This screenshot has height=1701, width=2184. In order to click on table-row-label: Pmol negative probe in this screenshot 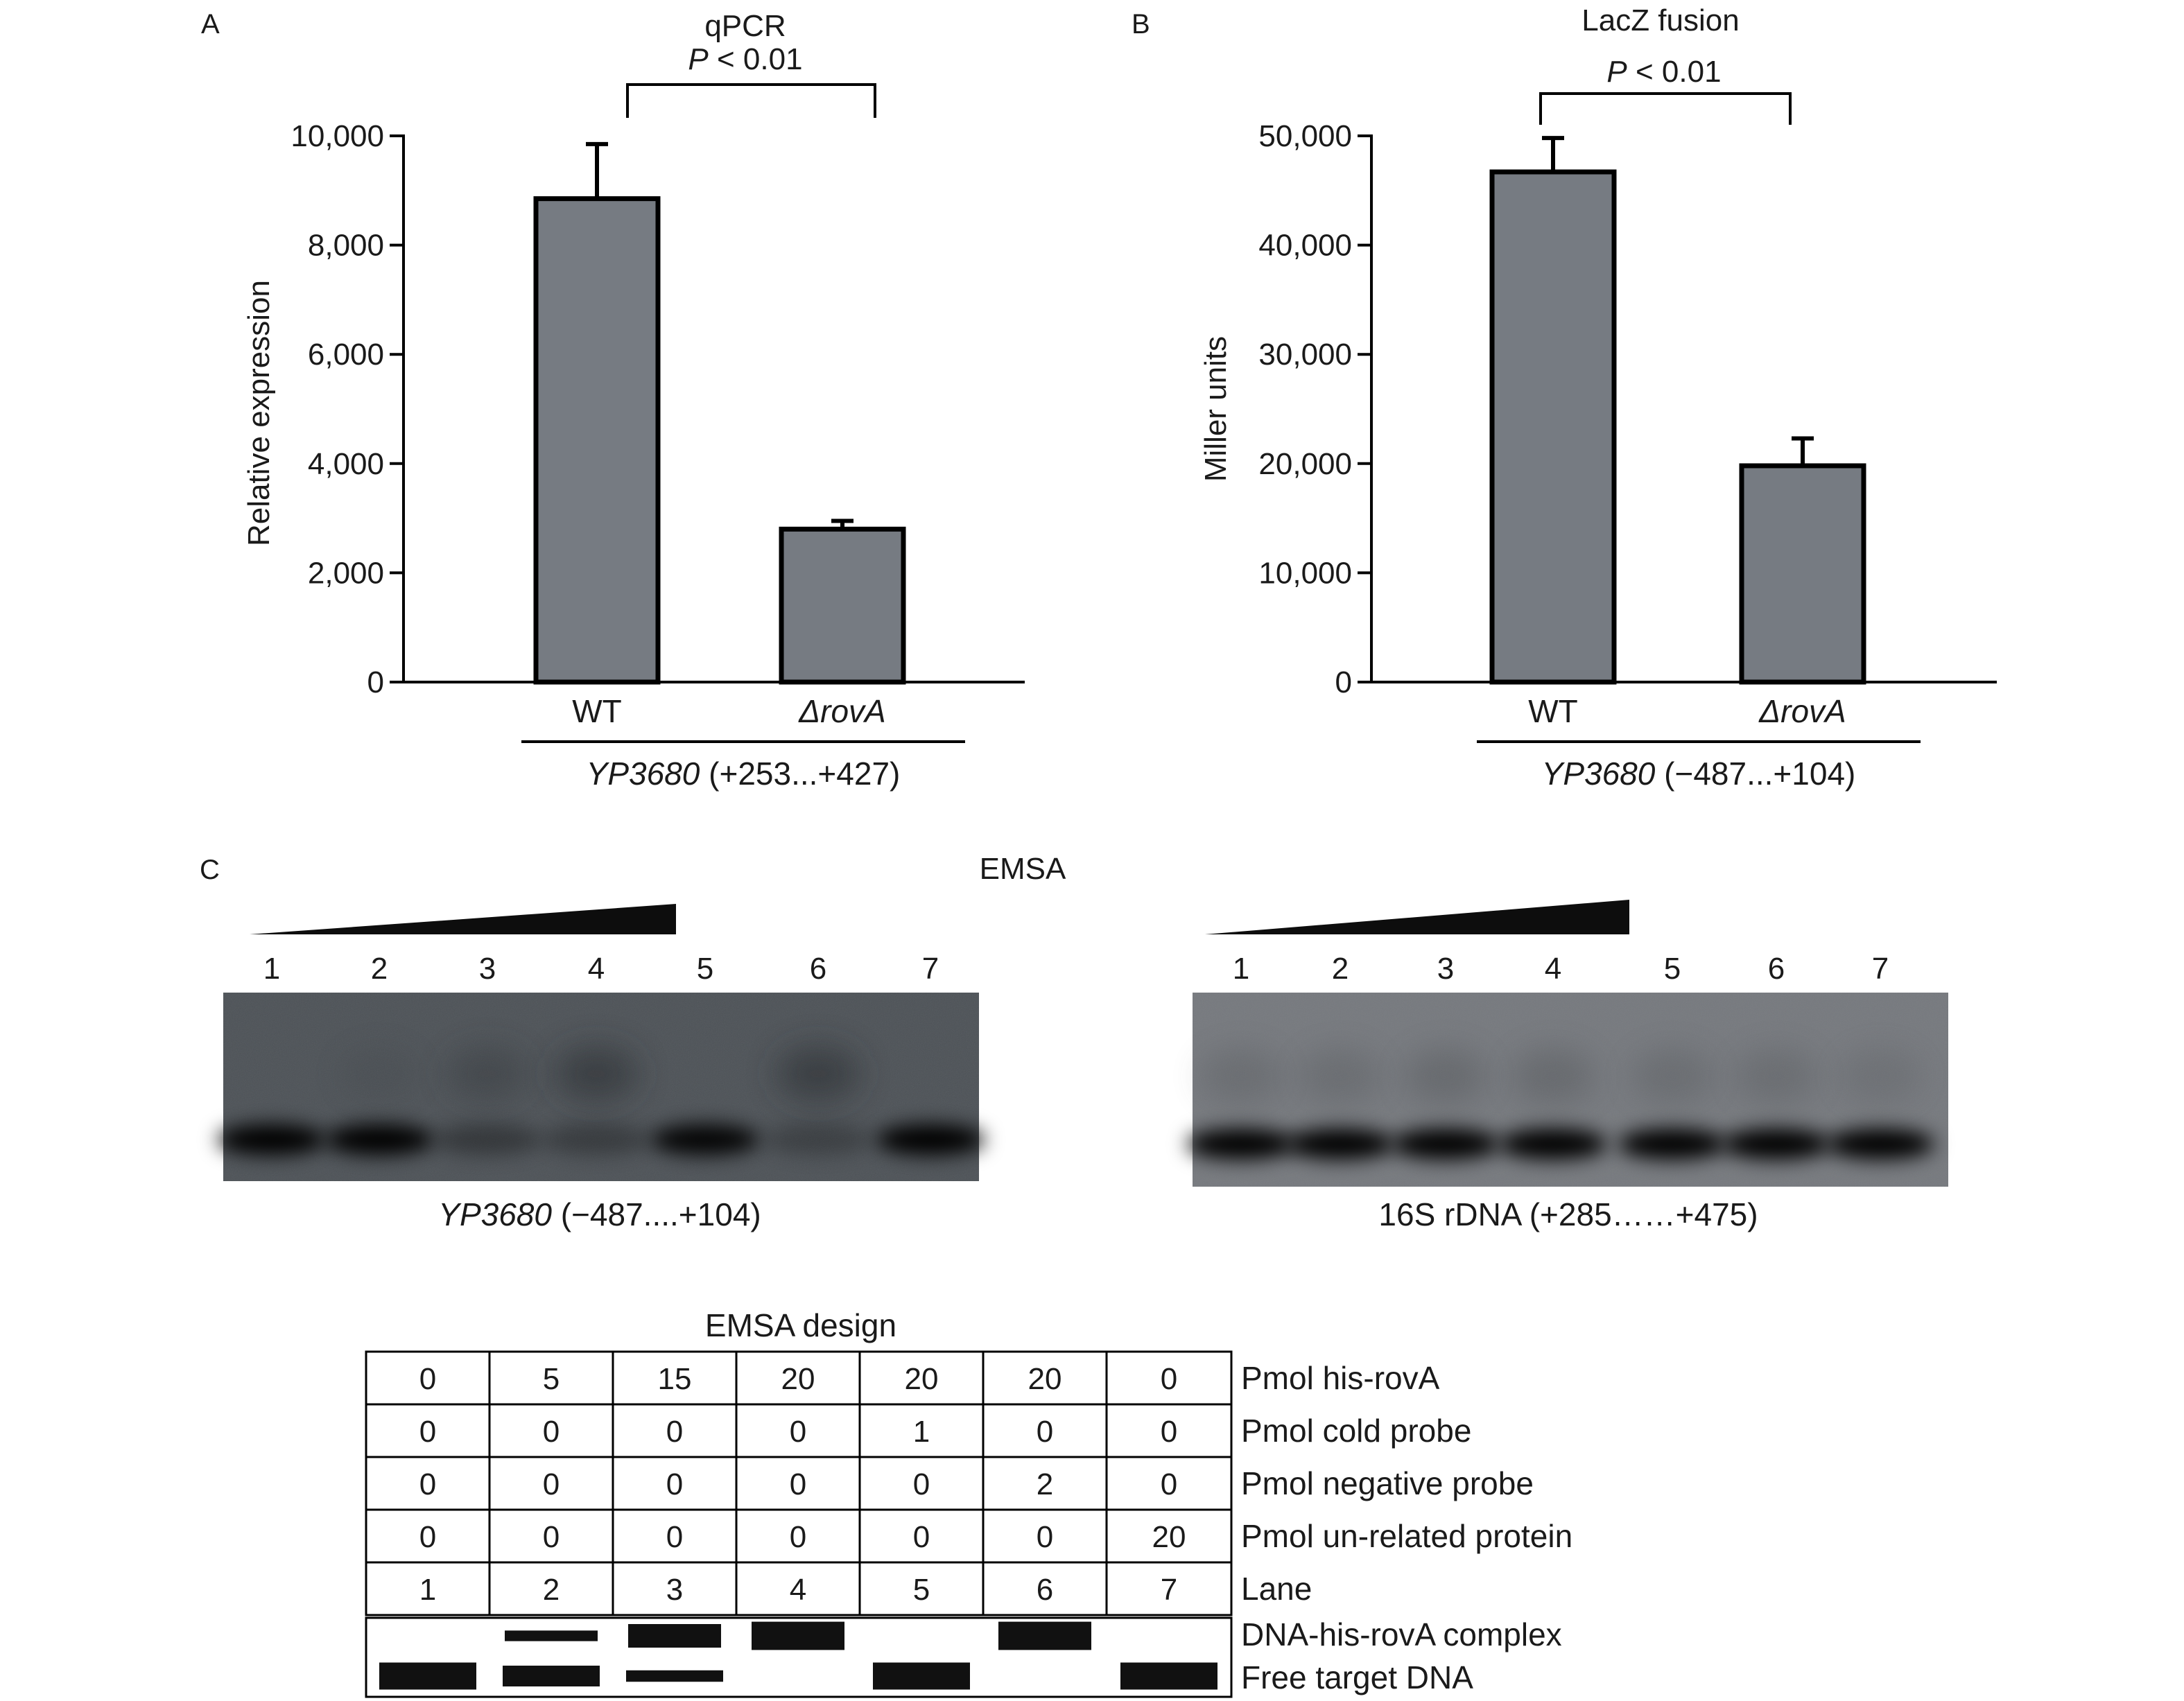, I will do `click(1387, 1483)`.